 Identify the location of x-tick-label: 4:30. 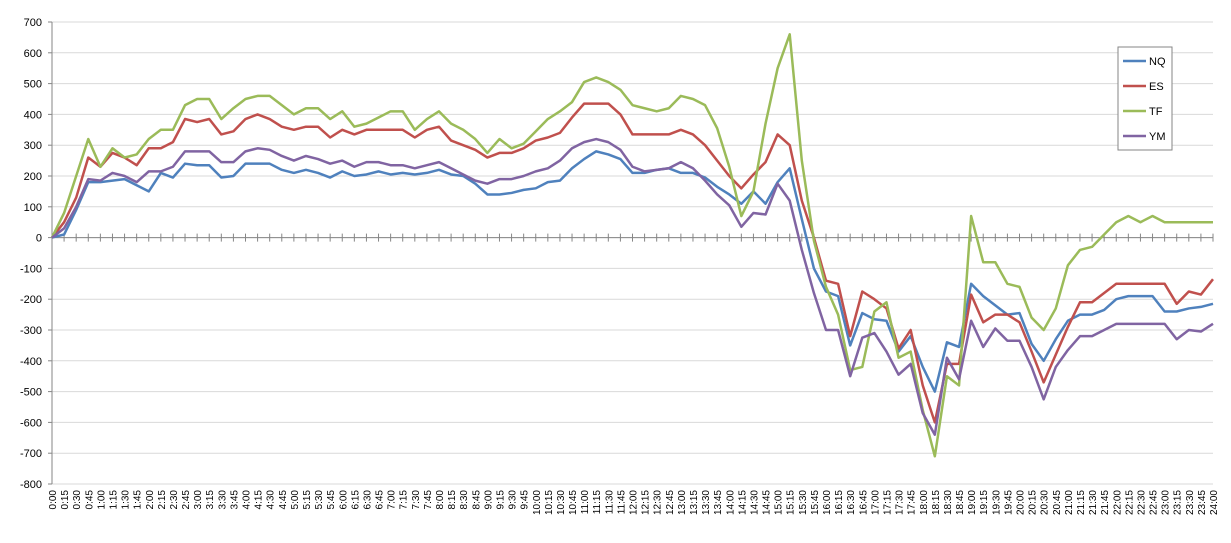
(271, 500).